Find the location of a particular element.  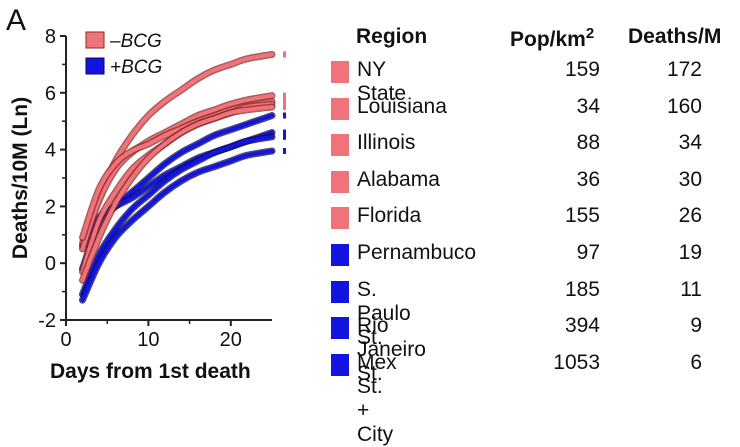

x-tick-label: 10 is located at coordinates (148, 340).